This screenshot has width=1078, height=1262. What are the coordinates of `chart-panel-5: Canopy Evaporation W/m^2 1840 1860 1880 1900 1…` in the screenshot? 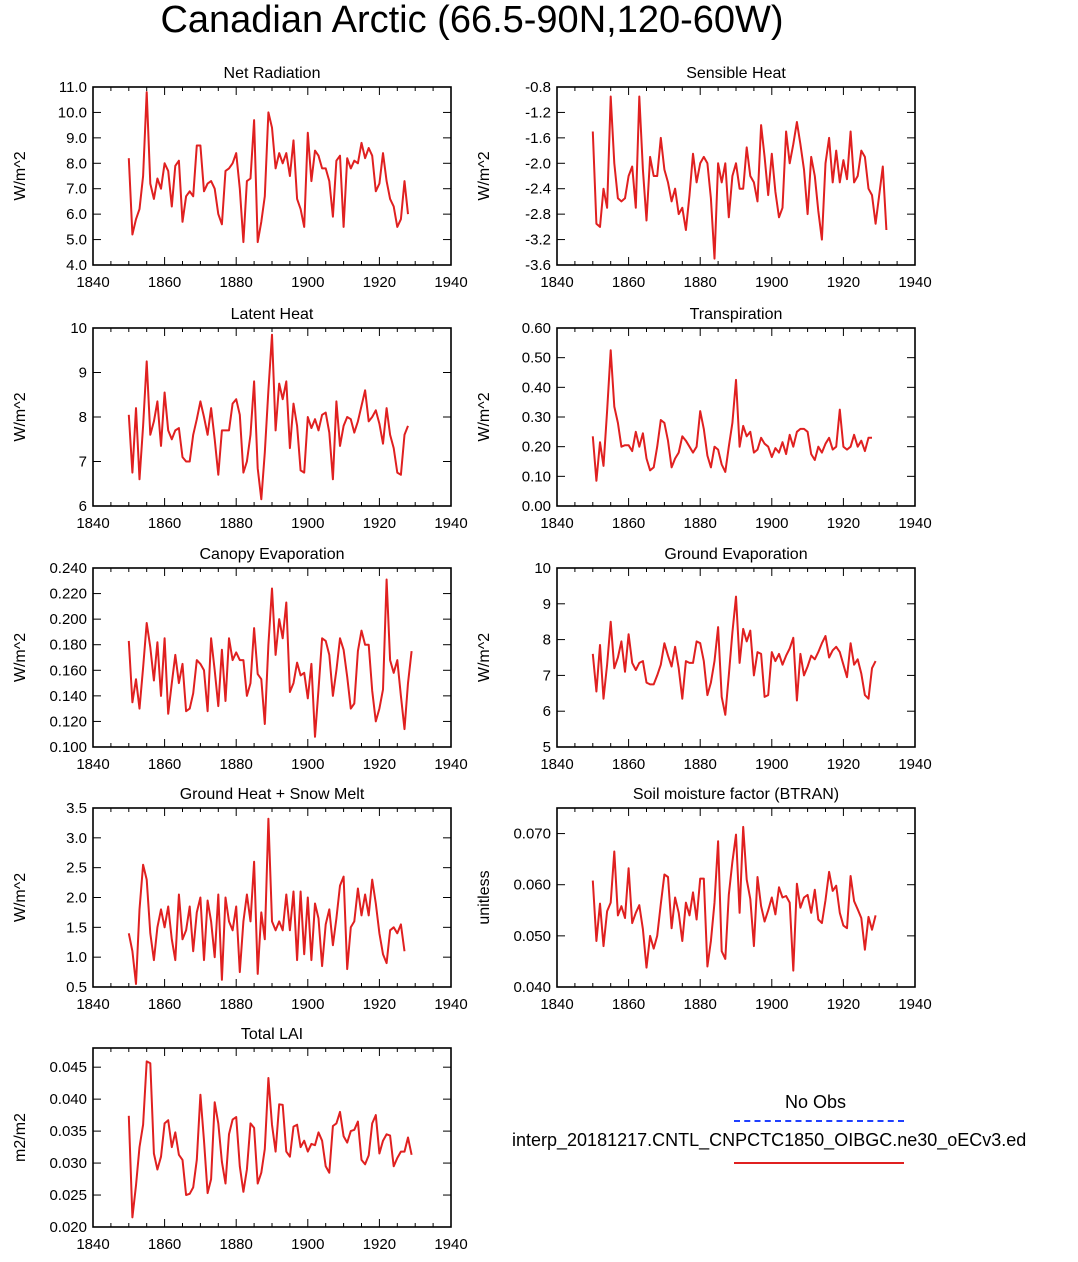 It's located at (240, 659).